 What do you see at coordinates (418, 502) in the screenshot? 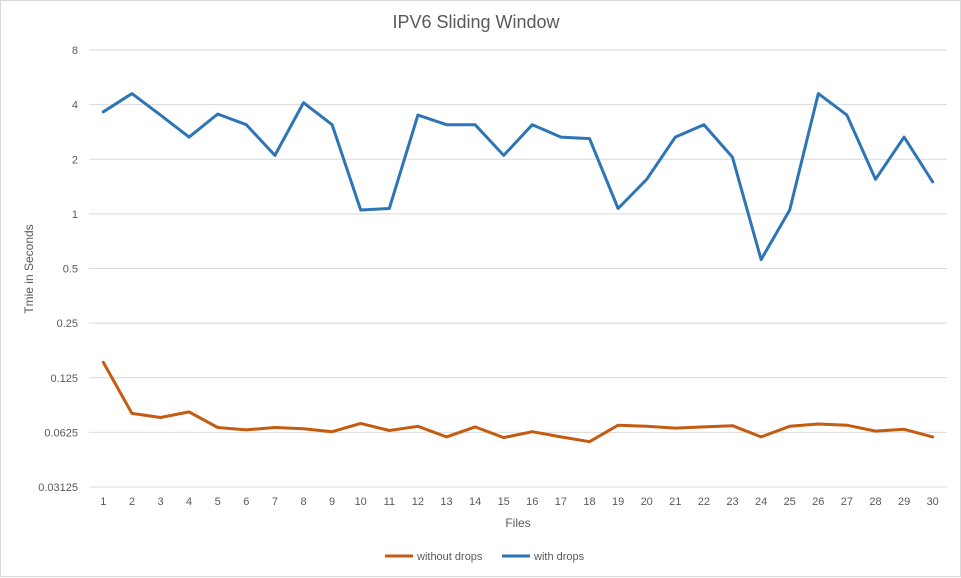
I see `x-tick-label: 12` at bounding box center [418, 502].